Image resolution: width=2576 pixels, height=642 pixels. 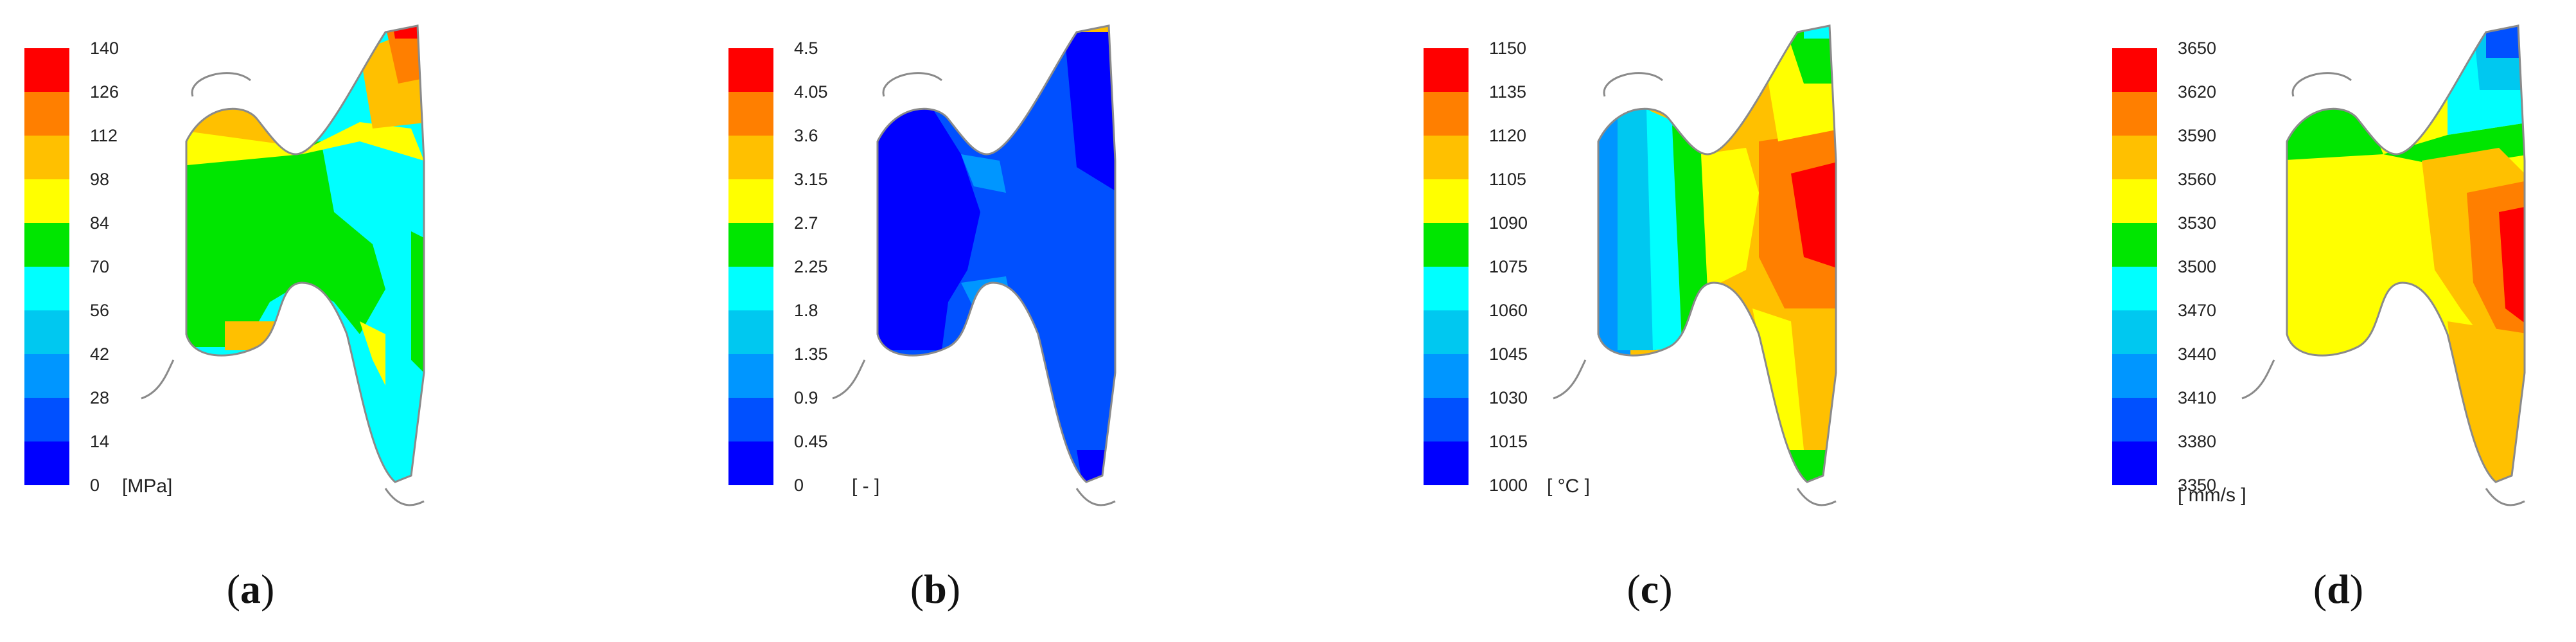 What do you see at coordinates (1446, 266) in the screenshot?
I see `colorbar-c` at bounding box center [1446, 266].